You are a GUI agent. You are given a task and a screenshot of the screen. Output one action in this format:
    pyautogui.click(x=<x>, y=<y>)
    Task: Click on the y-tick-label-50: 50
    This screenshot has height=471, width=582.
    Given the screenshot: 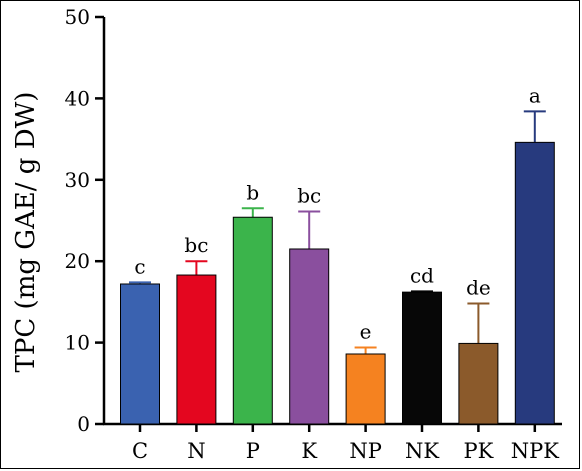 What is the action you would take?
    pyautogui.click(x=77, y=17)
    